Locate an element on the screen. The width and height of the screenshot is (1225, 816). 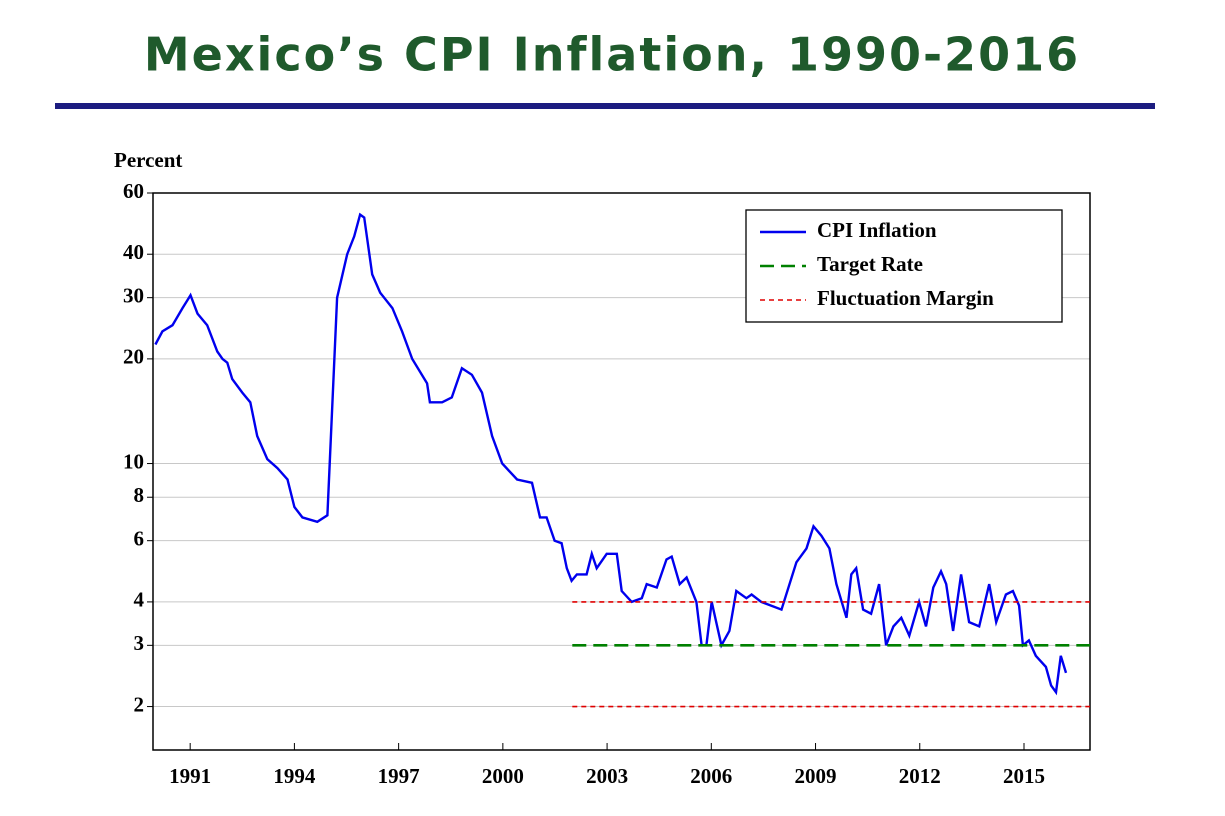
y-tick-label: 40 is located at coordinates (133, 252).